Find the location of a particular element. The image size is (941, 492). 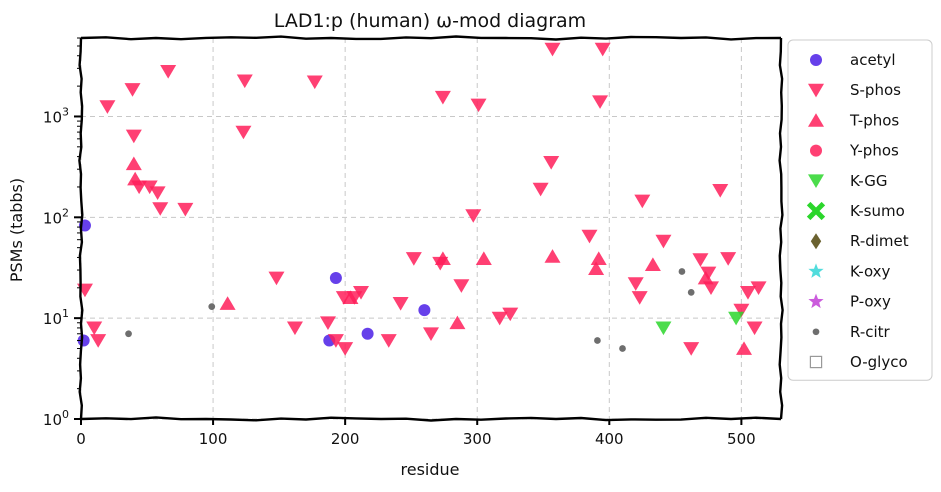

legend-label-s-phos: S-phos is located at coordinates (875, 90).